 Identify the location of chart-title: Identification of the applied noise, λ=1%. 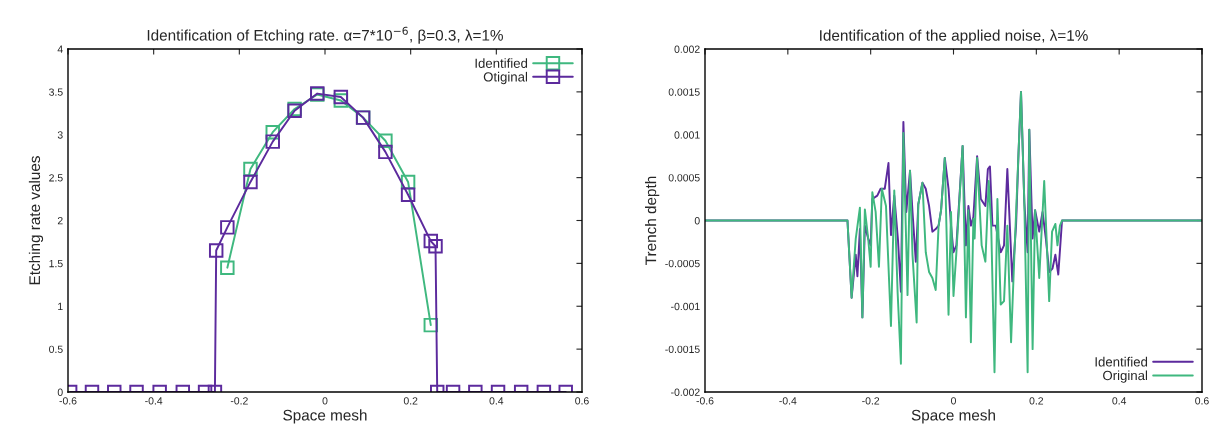
(954, 36).